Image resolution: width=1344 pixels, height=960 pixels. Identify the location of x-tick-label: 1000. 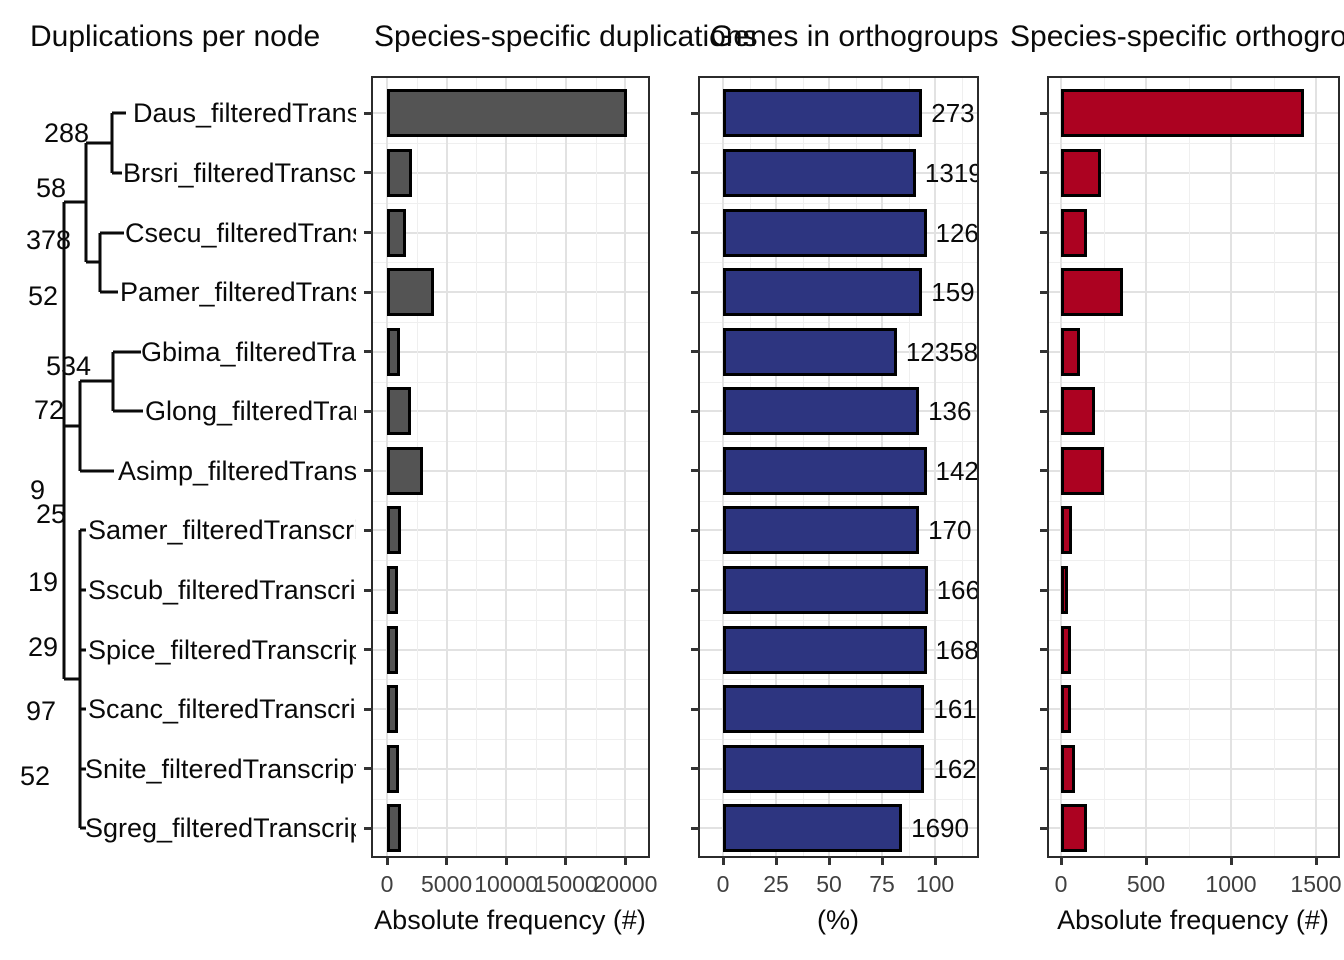
(1231, 884).